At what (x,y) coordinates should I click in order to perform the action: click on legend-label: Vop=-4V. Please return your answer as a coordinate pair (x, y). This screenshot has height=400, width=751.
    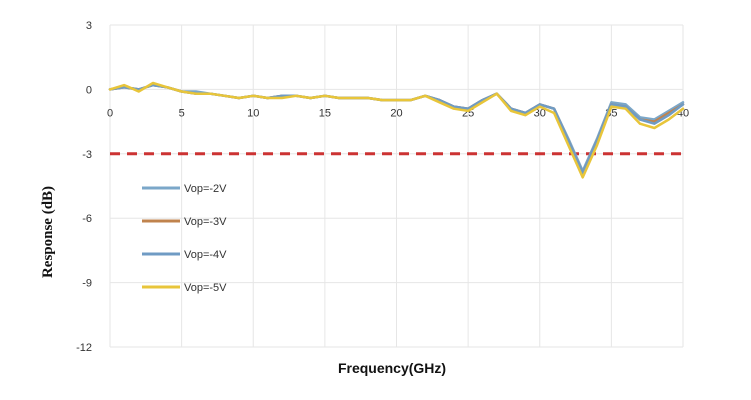
    Looking at the image, I should click on (205, 255).